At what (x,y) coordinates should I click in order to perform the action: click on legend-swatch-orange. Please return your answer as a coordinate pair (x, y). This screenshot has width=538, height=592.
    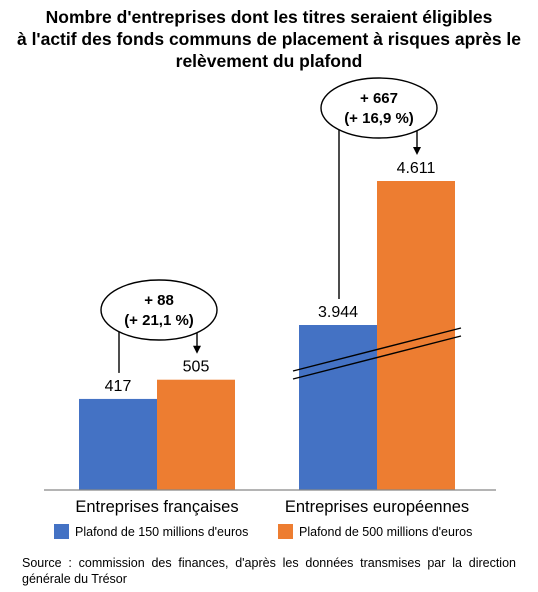
    Looking at the image, I should click on (285, 531).